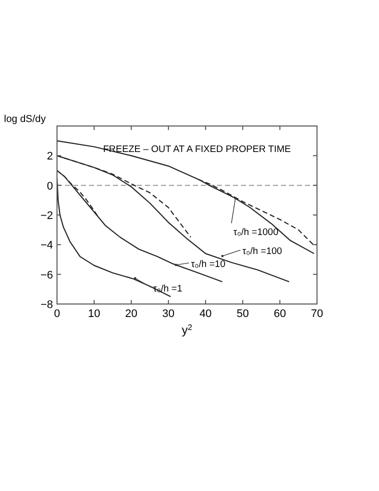 The height and width of the screenshot is (491, 379). Describe the element at coordinates (255, 232) in the screenshot. I see `annotation: τ₀/h =1000` at that location.